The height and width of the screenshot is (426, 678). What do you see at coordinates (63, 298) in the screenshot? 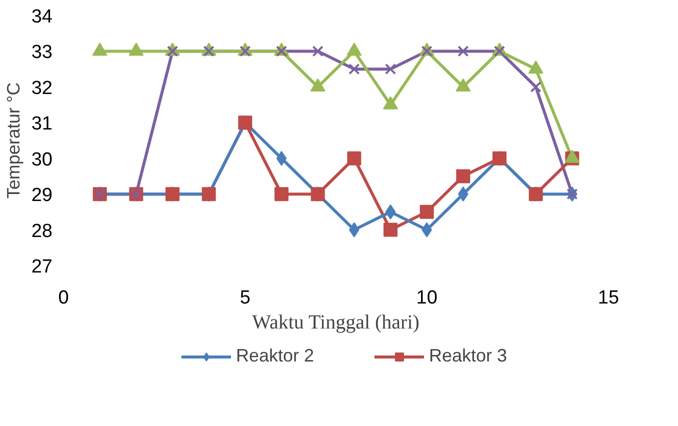
I see `x-tick-label: 0` at bounding box center [63, 298].